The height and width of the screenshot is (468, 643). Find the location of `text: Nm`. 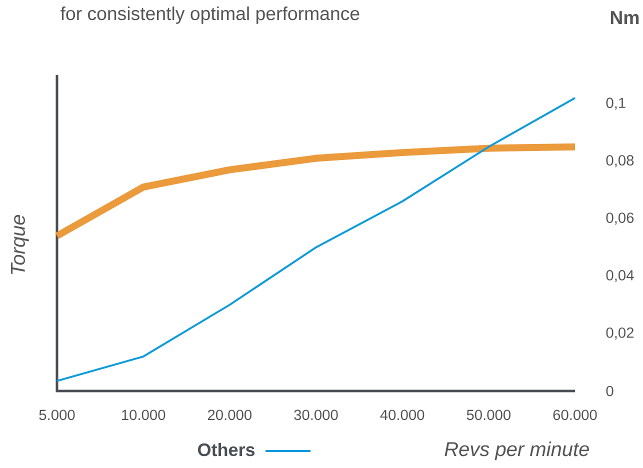

text: Nm is located at coordinates (624, 17).